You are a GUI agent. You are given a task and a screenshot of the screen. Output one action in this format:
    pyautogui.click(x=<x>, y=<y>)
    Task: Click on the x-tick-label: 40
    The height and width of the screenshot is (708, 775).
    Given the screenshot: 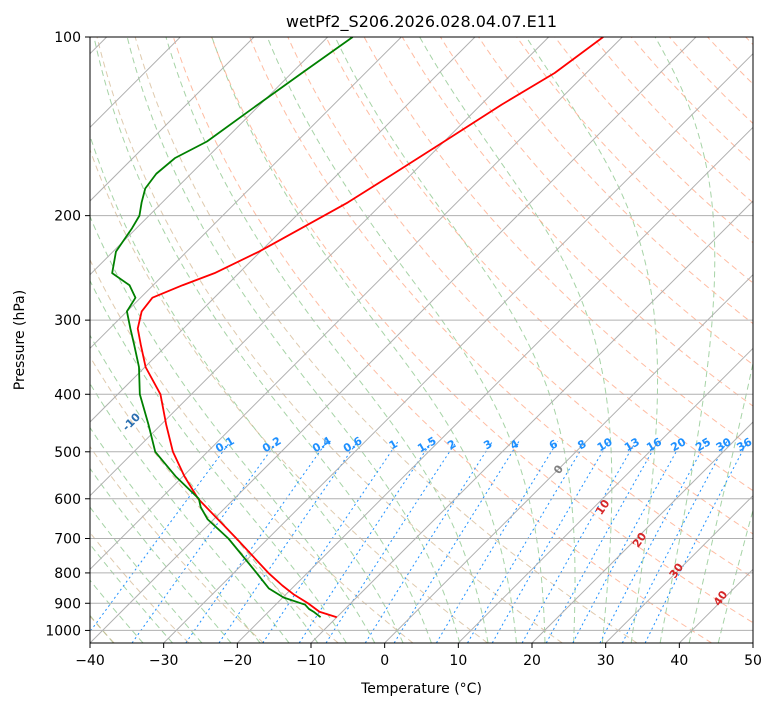 What is the action you would take?
    pyautogui.click(x=679, y=661)
    